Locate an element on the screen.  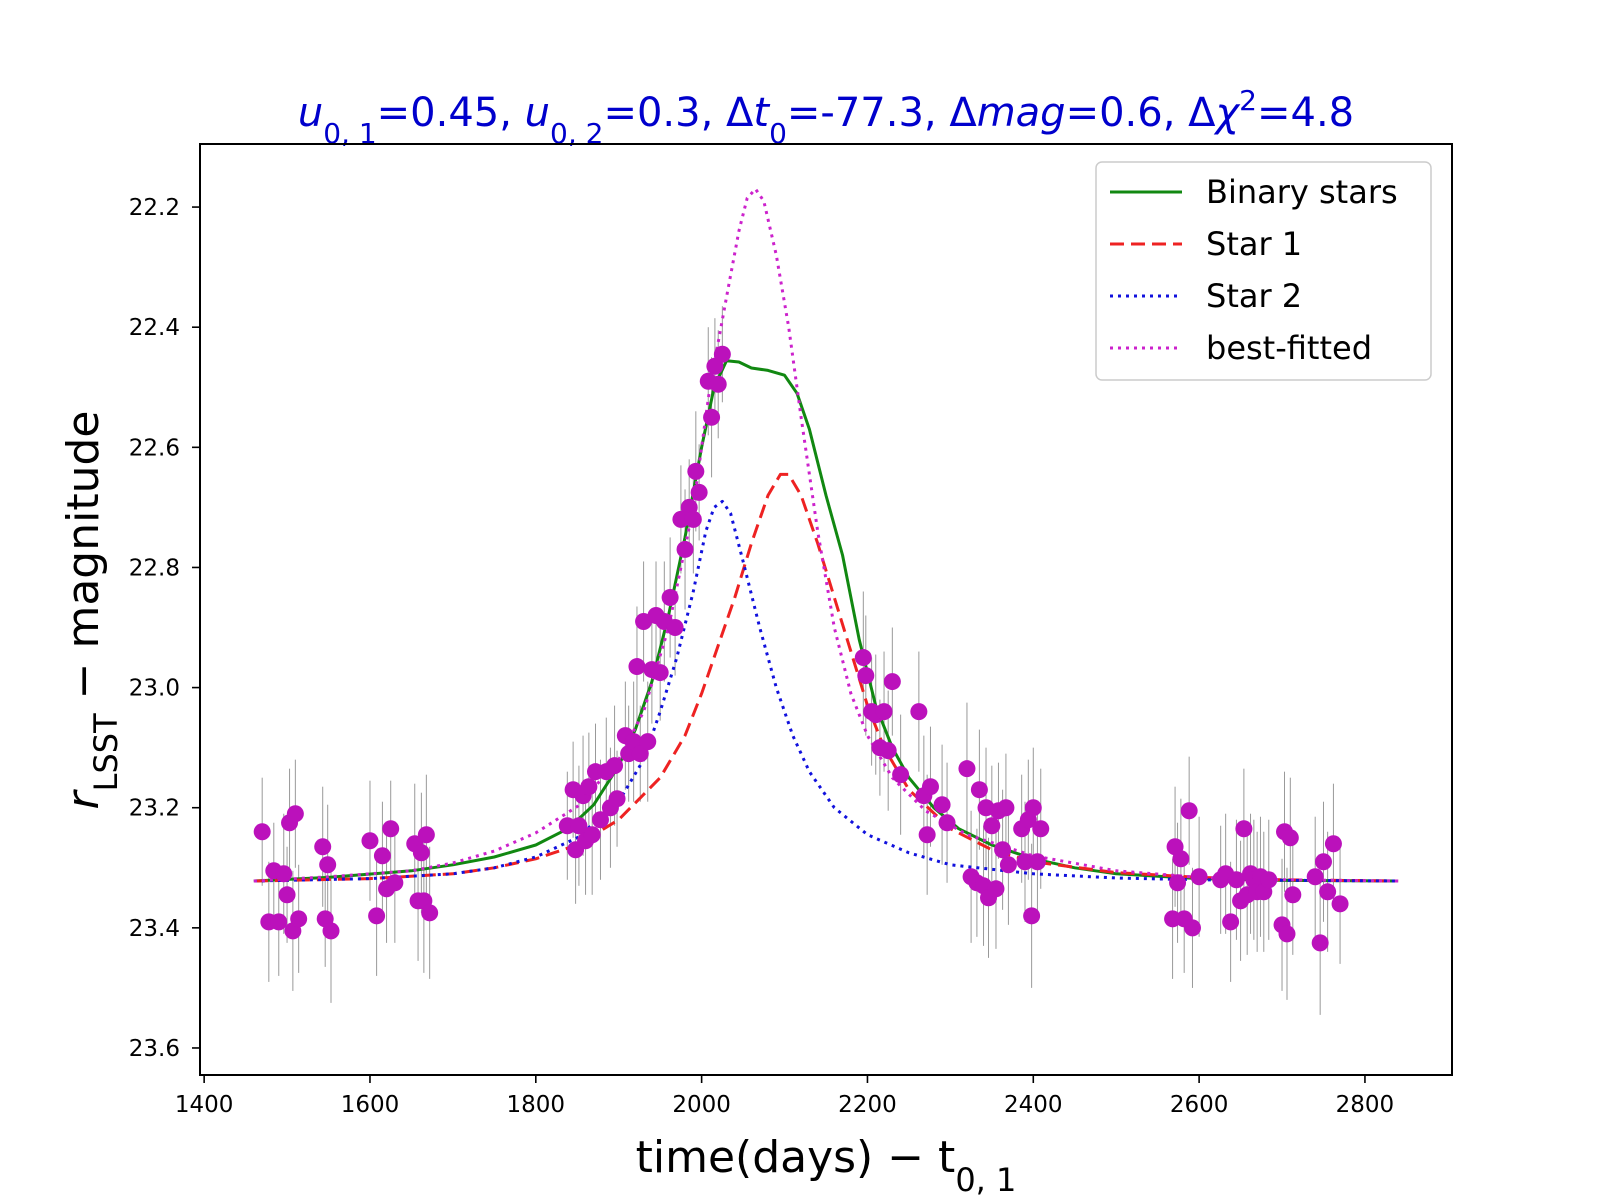
x-tick-label: 1800 is located at coordinates (536, 1105).